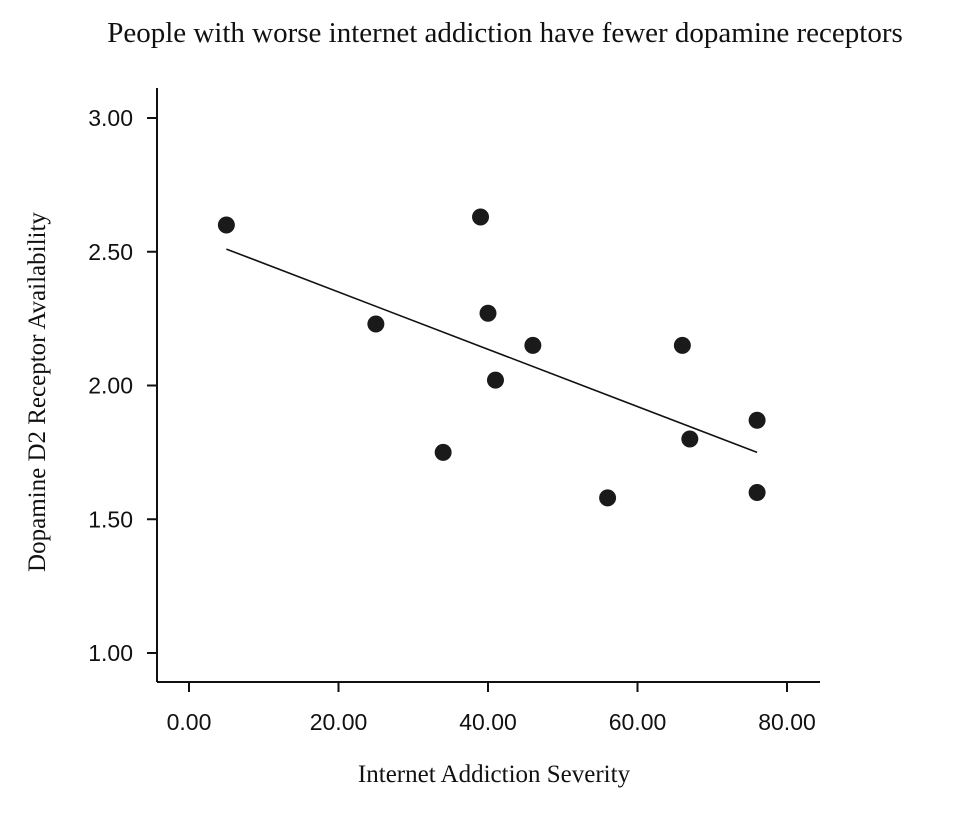  I want to click on y-ticks: 1.00 1.50 2.00 2.50 3.00, so click(122, 385).